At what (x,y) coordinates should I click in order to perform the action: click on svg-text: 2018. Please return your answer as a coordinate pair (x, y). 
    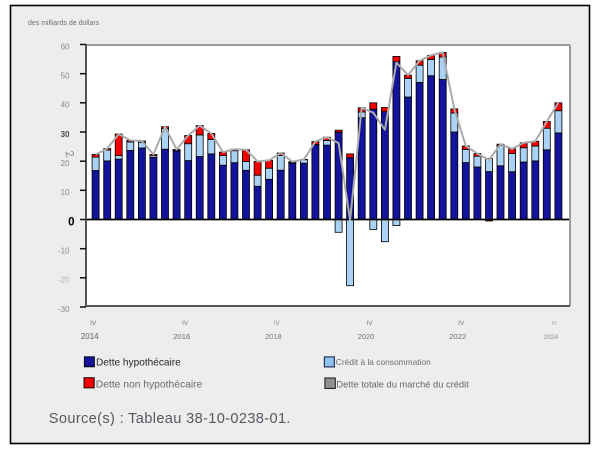
    Looking at the image, I should click on (273, 336).